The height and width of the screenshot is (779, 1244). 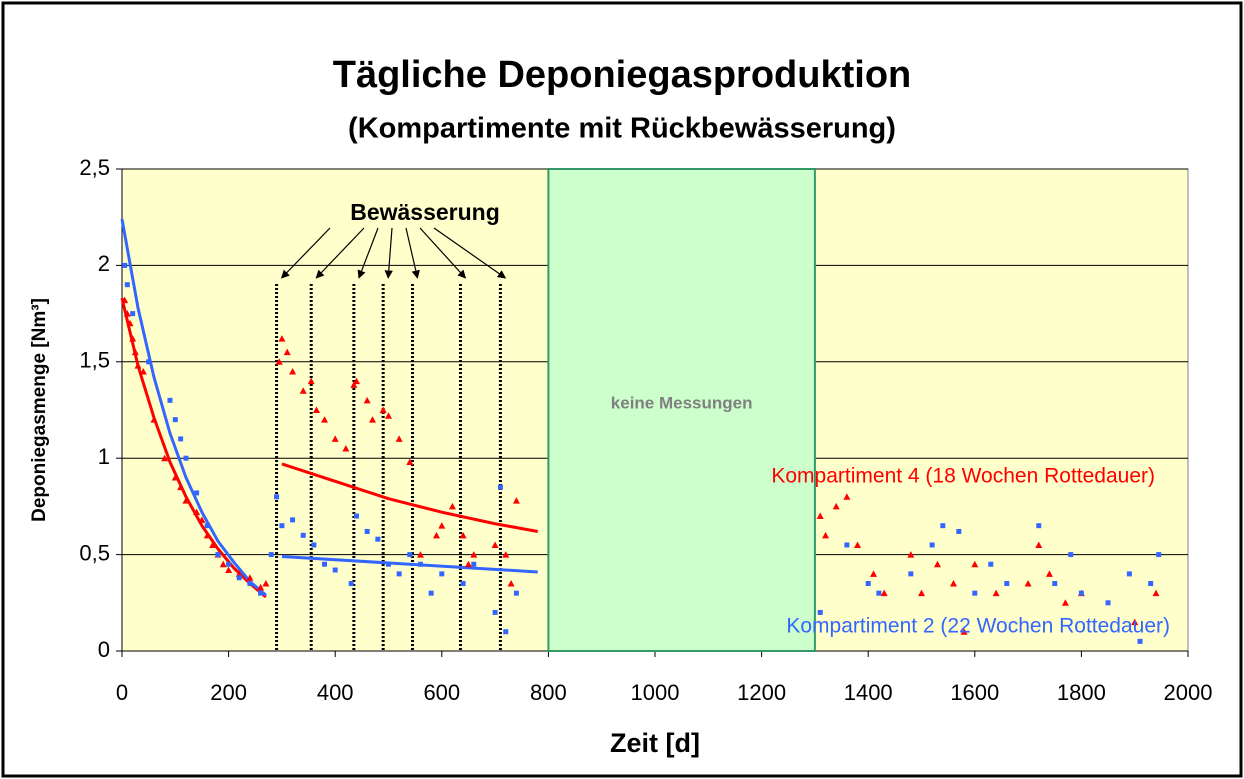 I want to click on y-tick-label: 0, so click(x=104, y=649).